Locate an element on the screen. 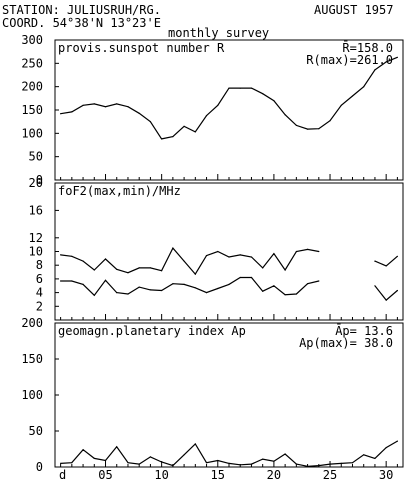 This screenshot has height=480, width=408. ap-ytick-label: 150 is located at coordinates (32, 359).